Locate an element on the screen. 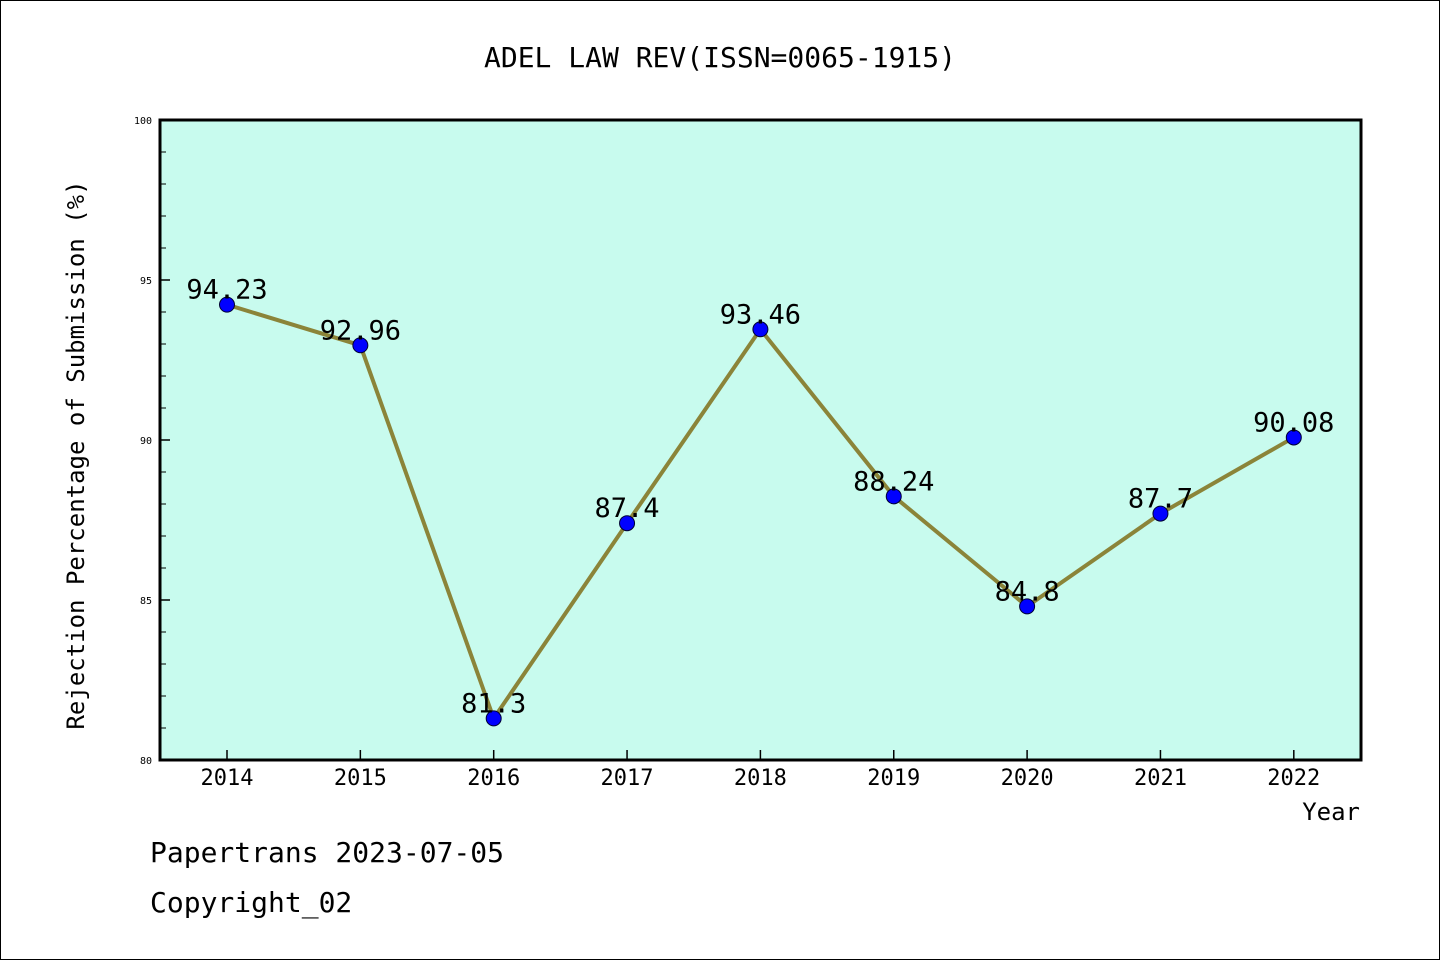 This screenshot has width=1440, height=960. x-tick-label: 2014 is located at coordinates (227, 778).